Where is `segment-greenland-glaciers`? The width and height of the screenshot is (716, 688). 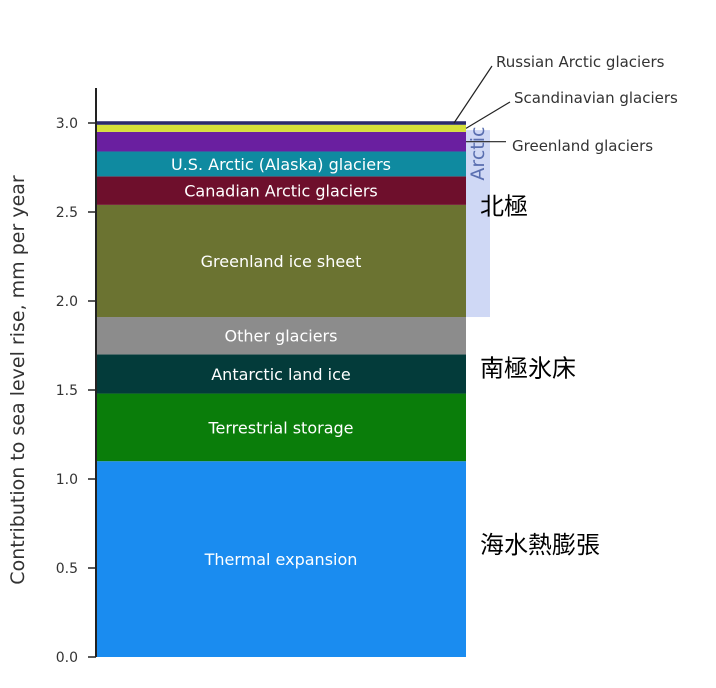
segment-greenland-glaciers is located at coordinates (281, 141).